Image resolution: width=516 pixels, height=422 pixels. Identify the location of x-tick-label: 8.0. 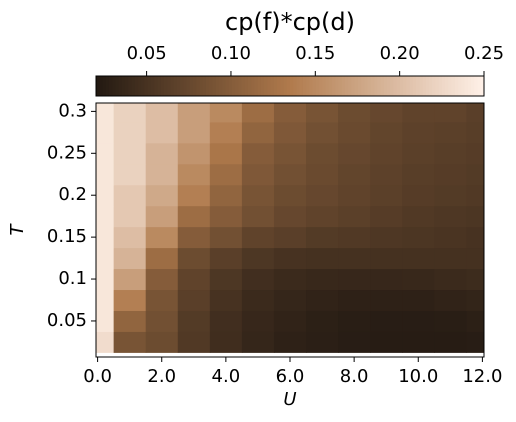
(354, 376).